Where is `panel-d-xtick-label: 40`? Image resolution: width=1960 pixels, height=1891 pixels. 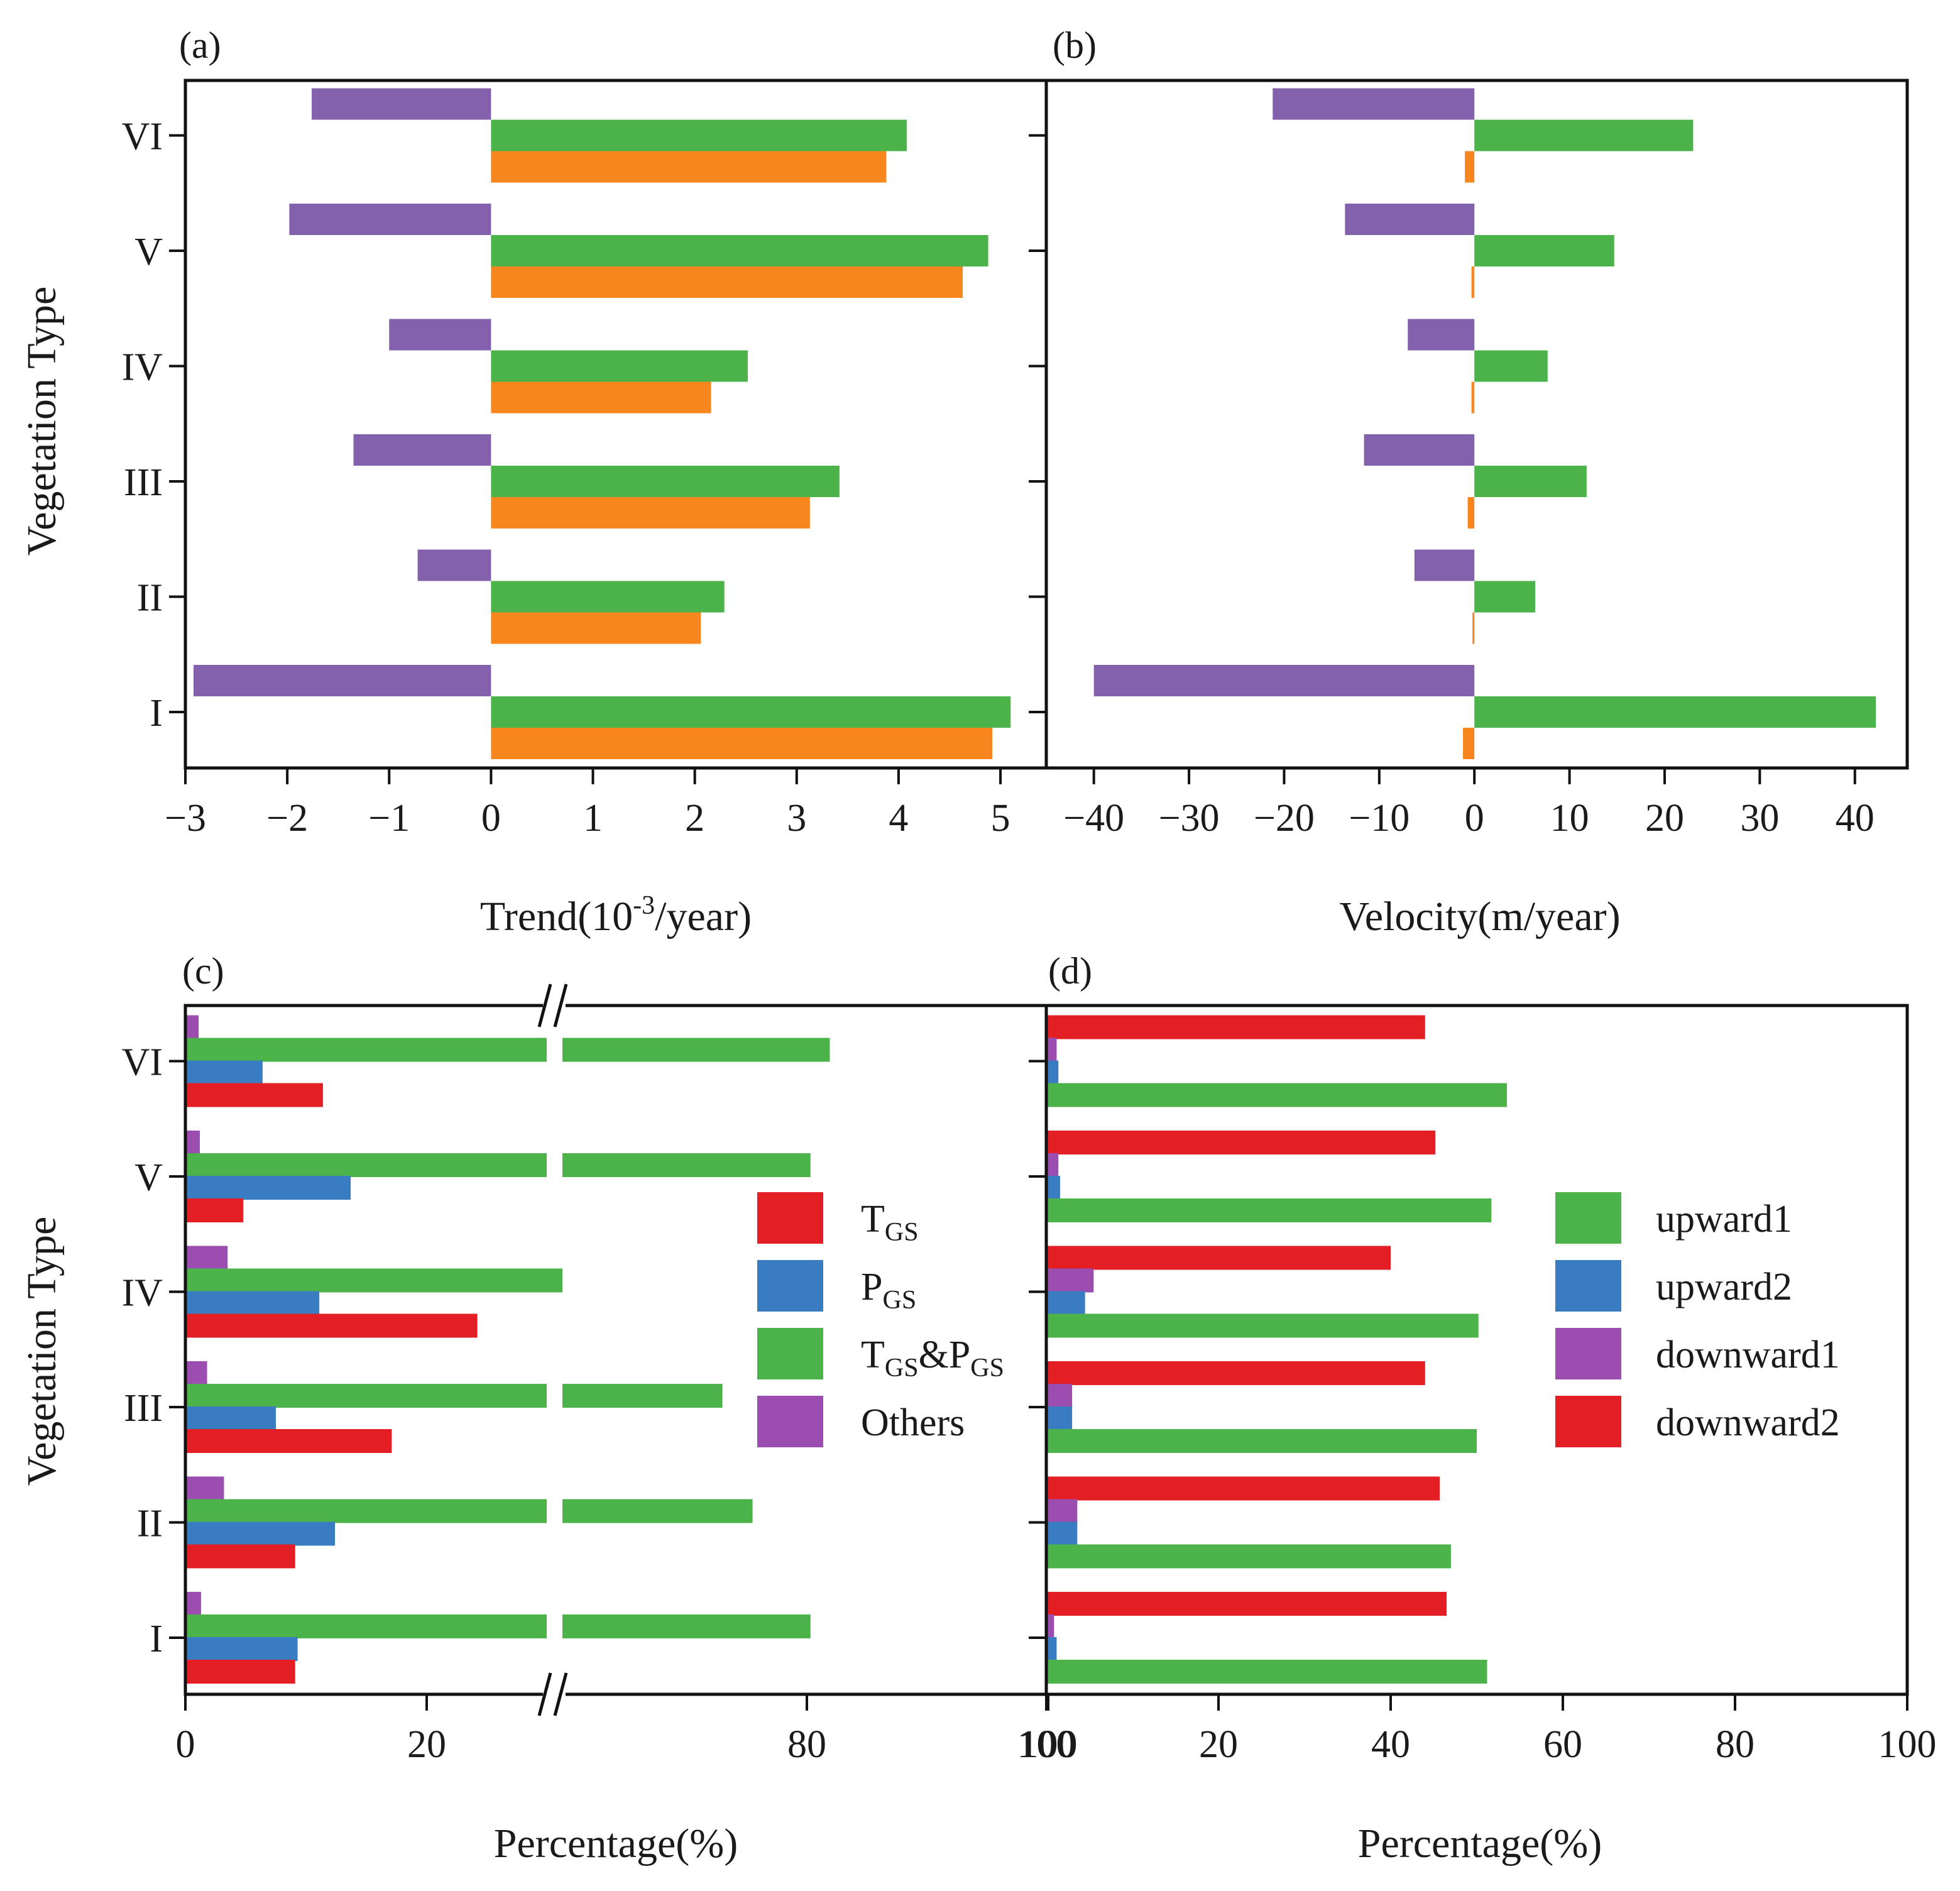 panel-d-xtick-label: 40 is located at coordinates (1390, 1744).